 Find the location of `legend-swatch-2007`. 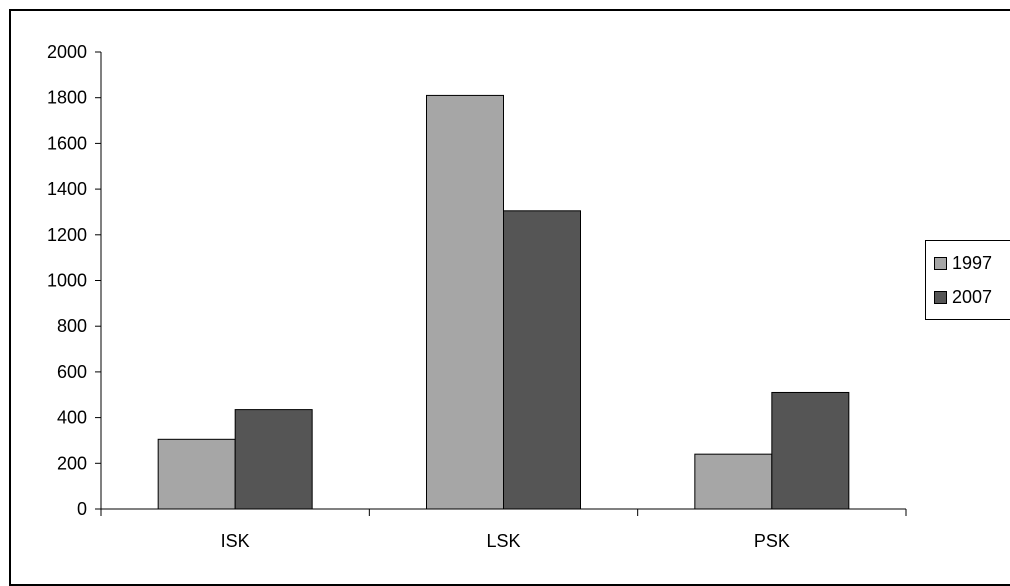

legend-swatch-2007 is located at coordinates (940, 297).